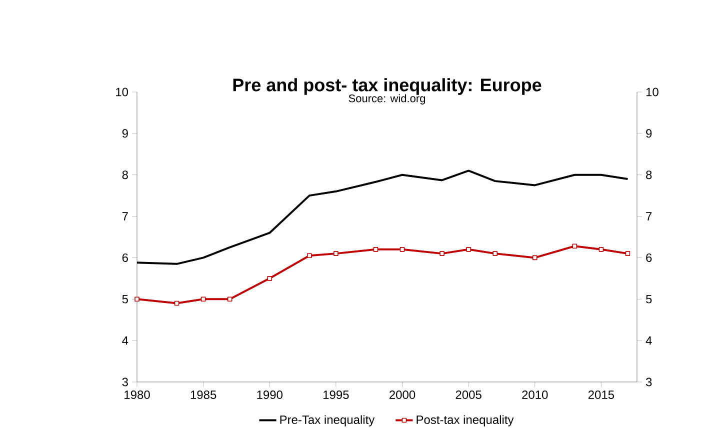 The height and width of the screenshot is (446, 701). I want to click on chart-title: Pre and post- tax inequality: Europe, so click(387, 86).